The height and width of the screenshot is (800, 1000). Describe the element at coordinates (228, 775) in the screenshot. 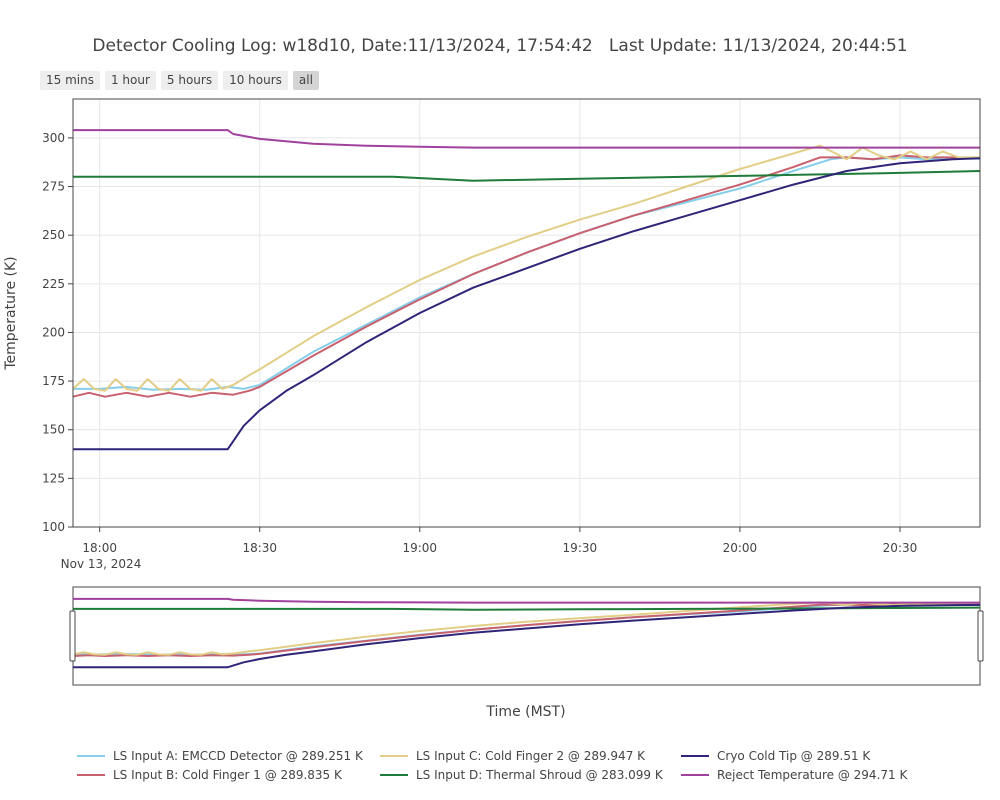

I see `legend-label: LS Input B: Cold Finger 1 @ 289.835 K` at that location.